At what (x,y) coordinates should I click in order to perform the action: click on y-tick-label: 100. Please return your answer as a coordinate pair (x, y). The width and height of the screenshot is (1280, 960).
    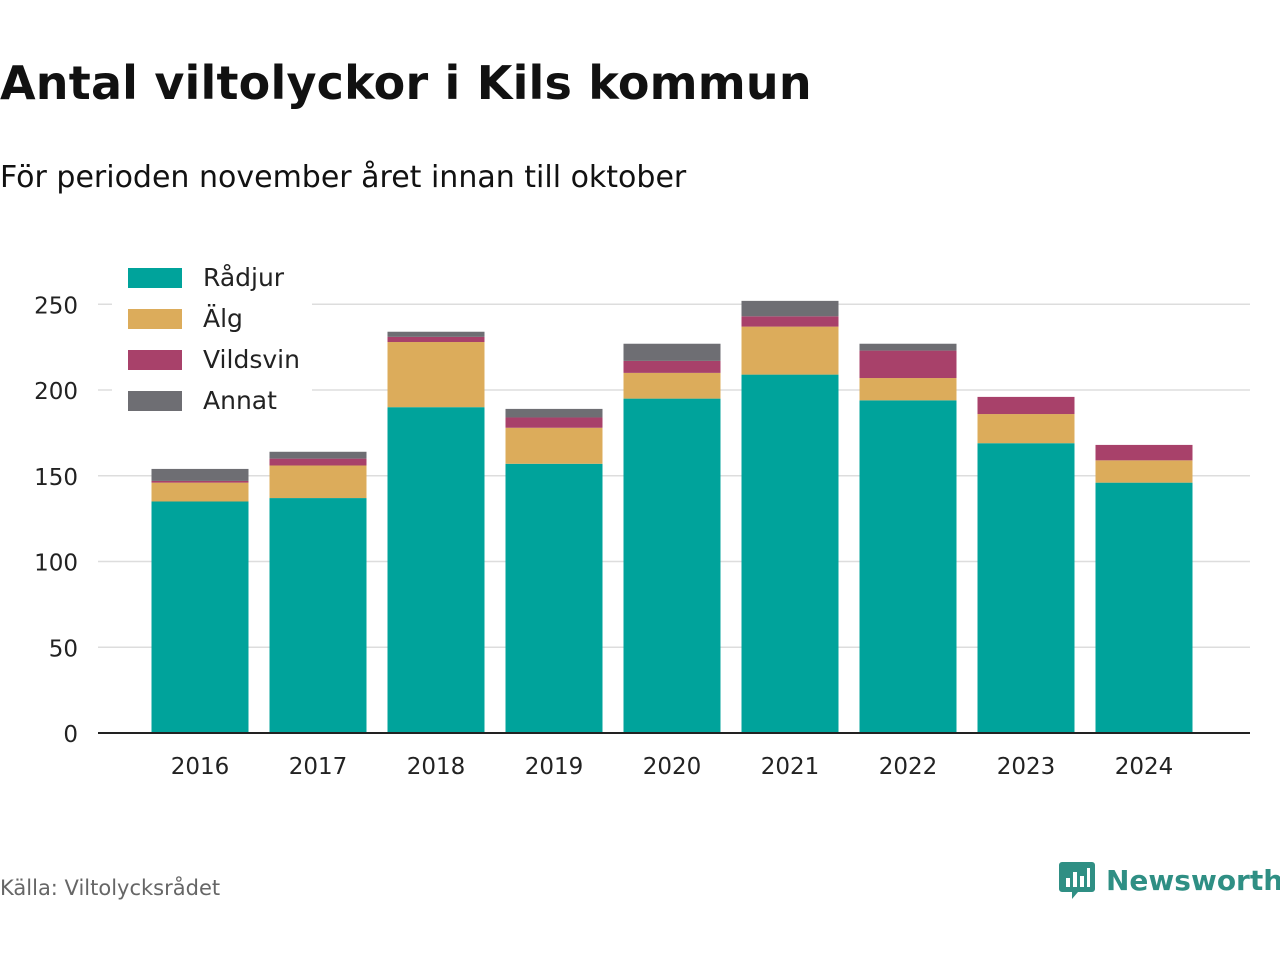
    Looking at the image, I should click on (56, 564).